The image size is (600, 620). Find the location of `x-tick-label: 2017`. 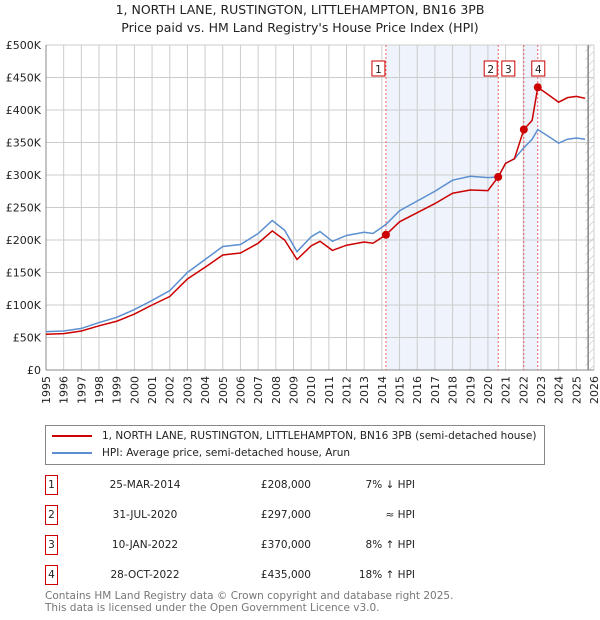

x-tick-label: 2017 is located at coordinates (435, 390).